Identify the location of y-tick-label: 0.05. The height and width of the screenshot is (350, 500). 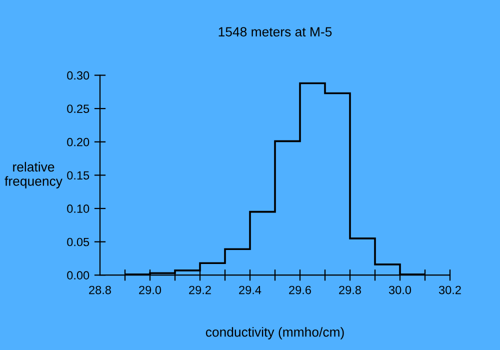
(78, 242).